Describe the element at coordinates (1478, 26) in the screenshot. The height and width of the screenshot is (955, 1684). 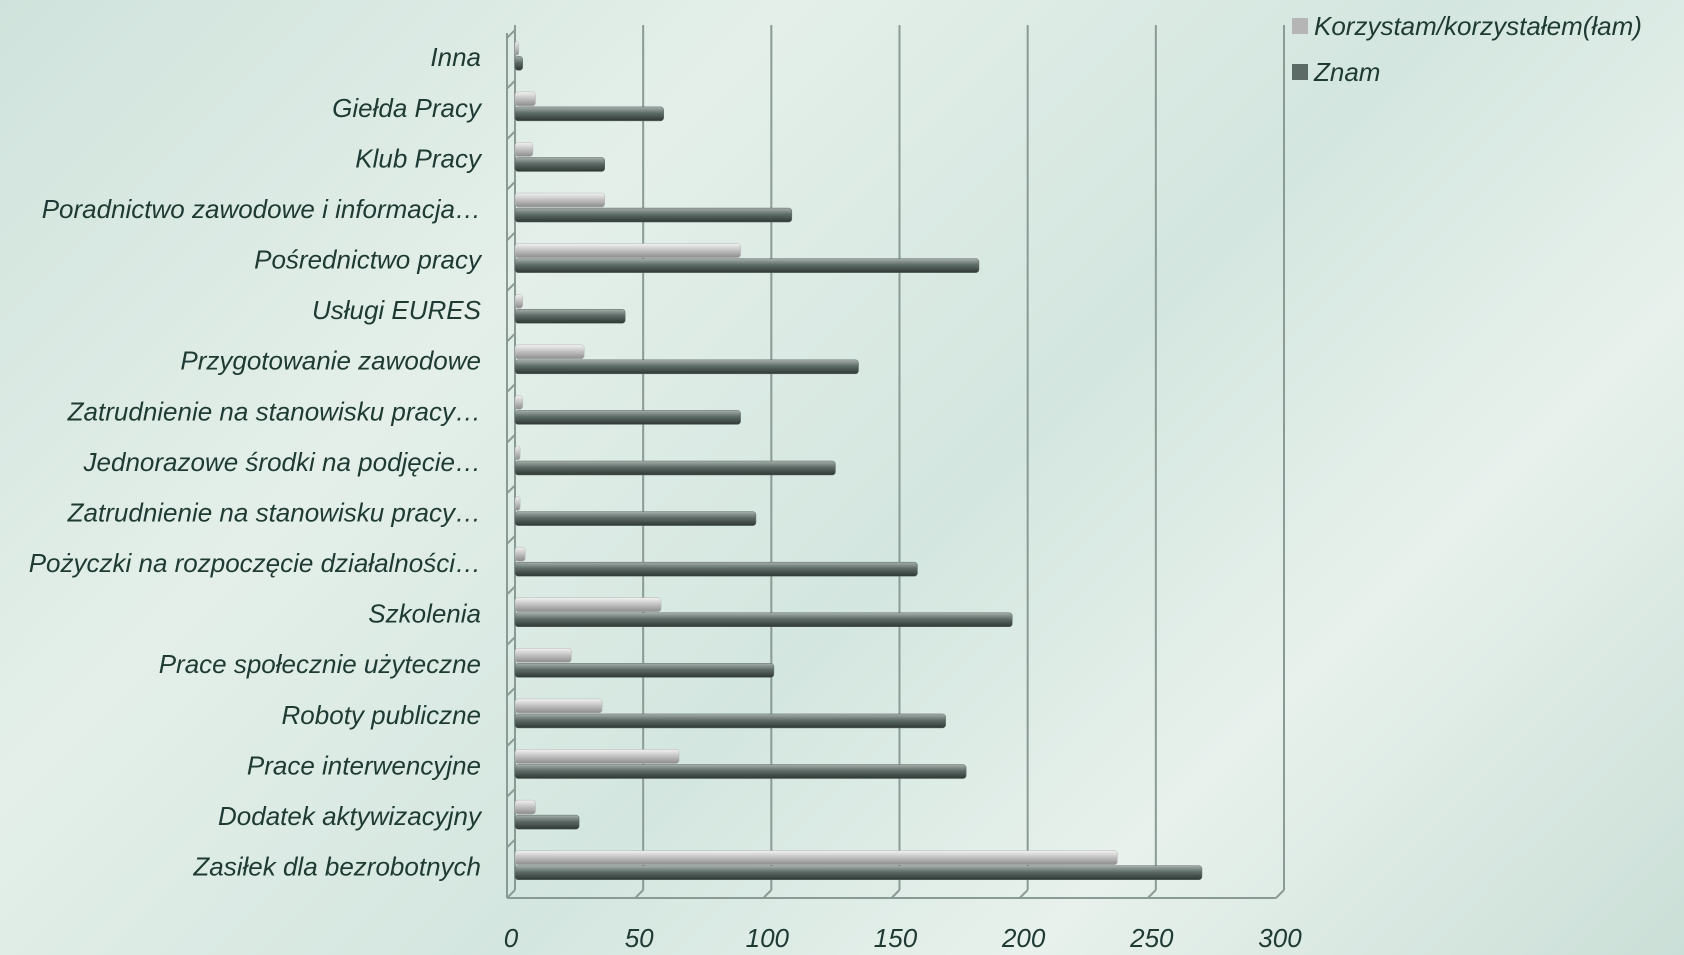
I see `legend-label: Korzystam/korzystałem(łam)` at that location.